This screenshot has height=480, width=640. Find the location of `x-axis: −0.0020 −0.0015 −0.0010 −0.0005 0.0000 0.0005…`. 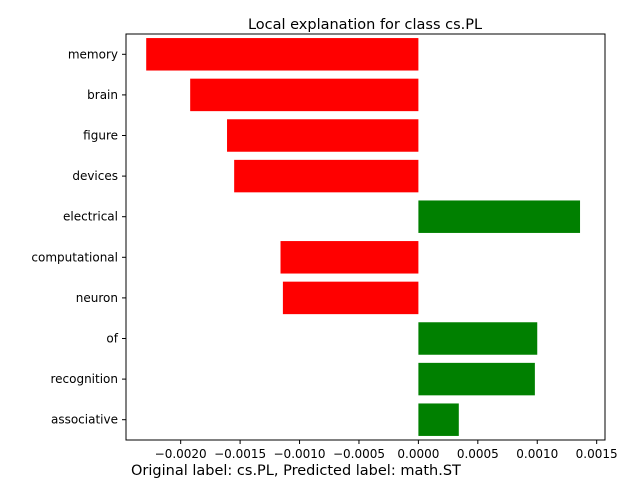

x-axis: −0.0020 −0.0015 −0.0010 −0.0005 0.0000 0.0005… is located at coordinates (386, 450).